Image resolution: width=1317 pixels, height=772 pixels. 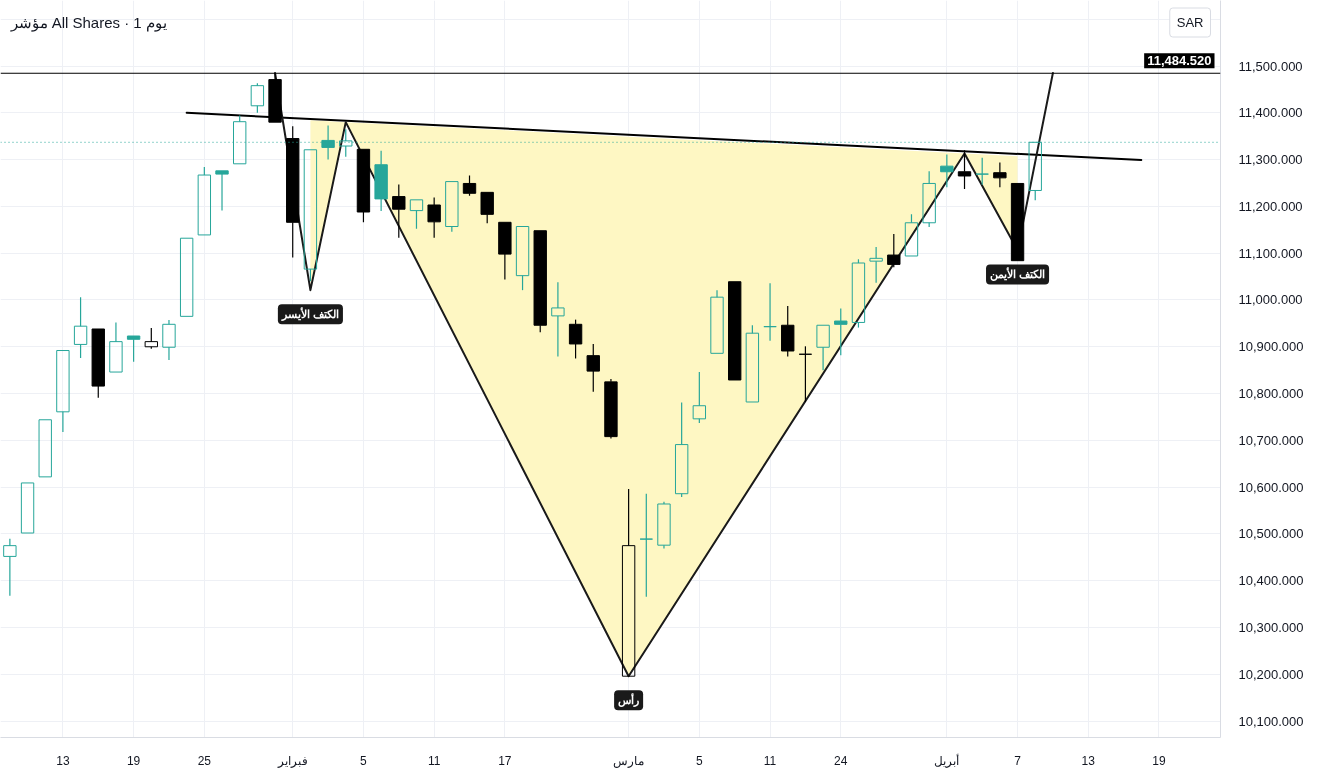 What do you see at coordinates (841, 760) in the screenshot?
I see `x-tick-label: 24` at bounding box center [841, 760].